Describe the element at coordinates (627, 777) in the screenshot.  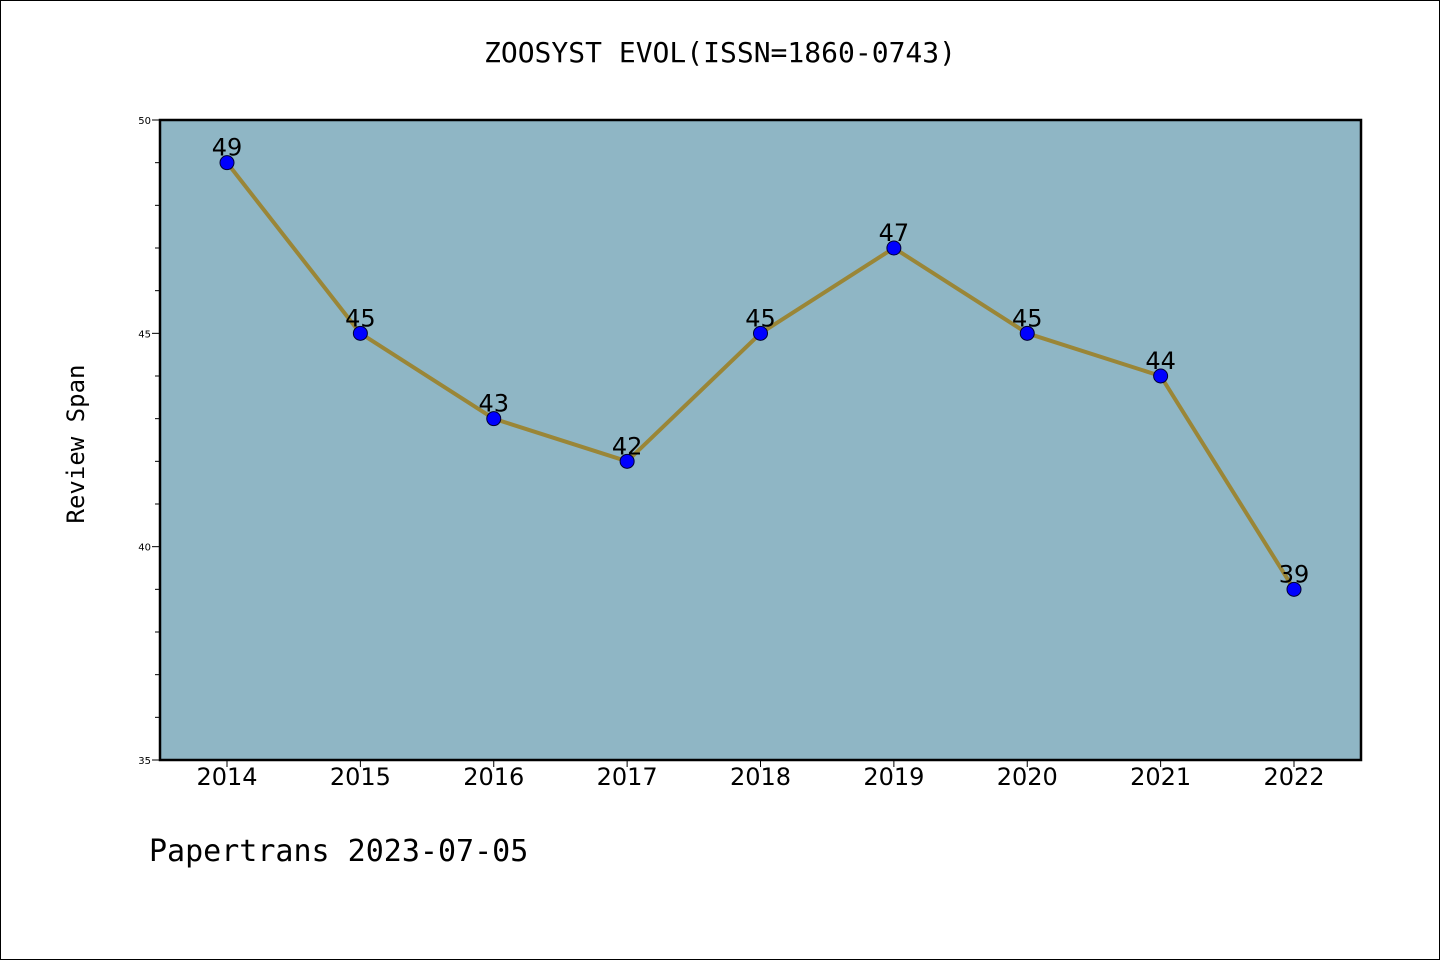
I see `x-tick-label: 2017` at that location.